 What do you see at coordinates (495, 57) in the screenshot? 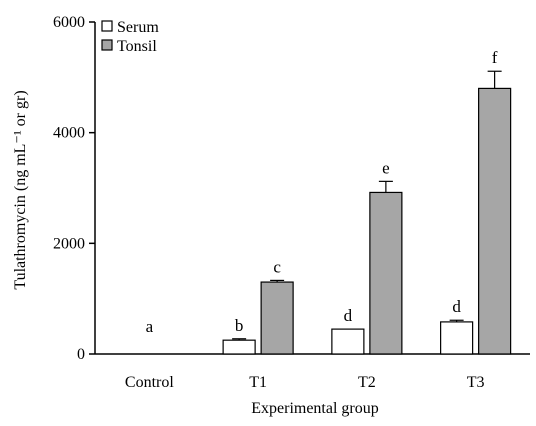
I see `significance-label: f` at bounding box center [495, 57].